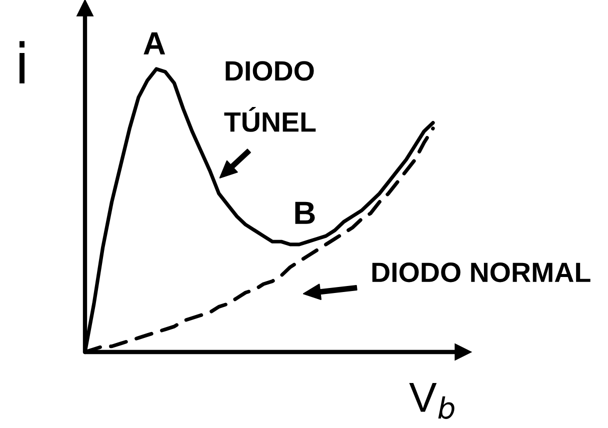 The image size is (608, 428). Describe the element at coordinates (270, 96) in the screenshot. I see `series-label: DIODO TÚNEL` at that location.